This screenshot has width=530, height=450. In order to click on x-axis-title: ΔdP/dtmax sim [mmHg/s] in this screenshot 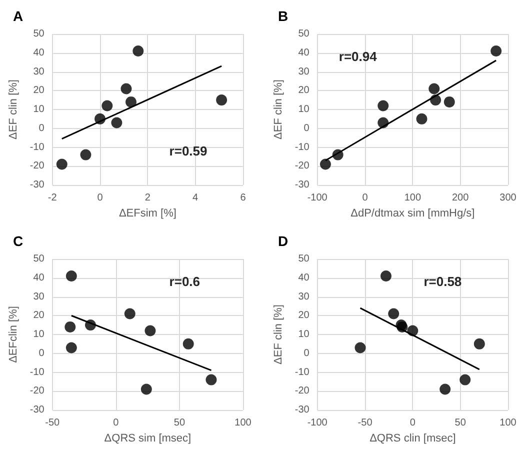, I will do `click(412, 213)`.